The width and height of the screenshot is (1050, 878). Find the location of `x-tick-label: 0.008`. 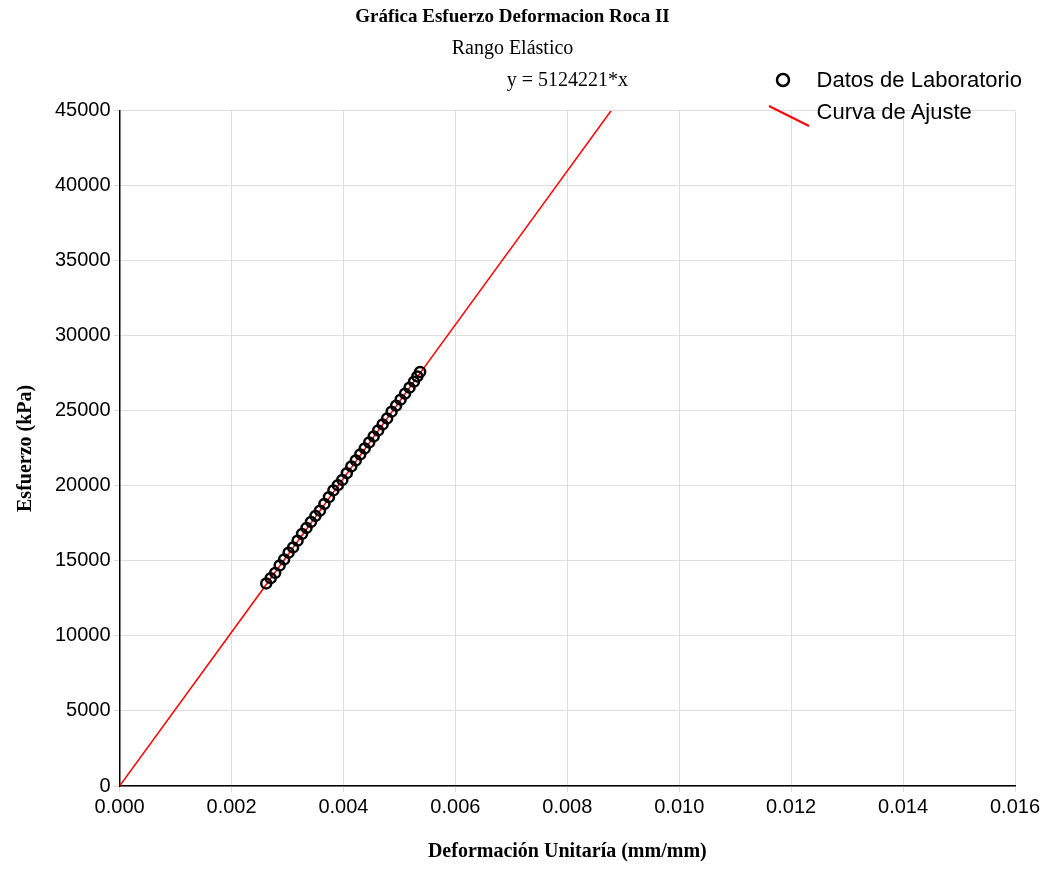

x-tick-label: 0.008 is located at coordinates (567, 805).